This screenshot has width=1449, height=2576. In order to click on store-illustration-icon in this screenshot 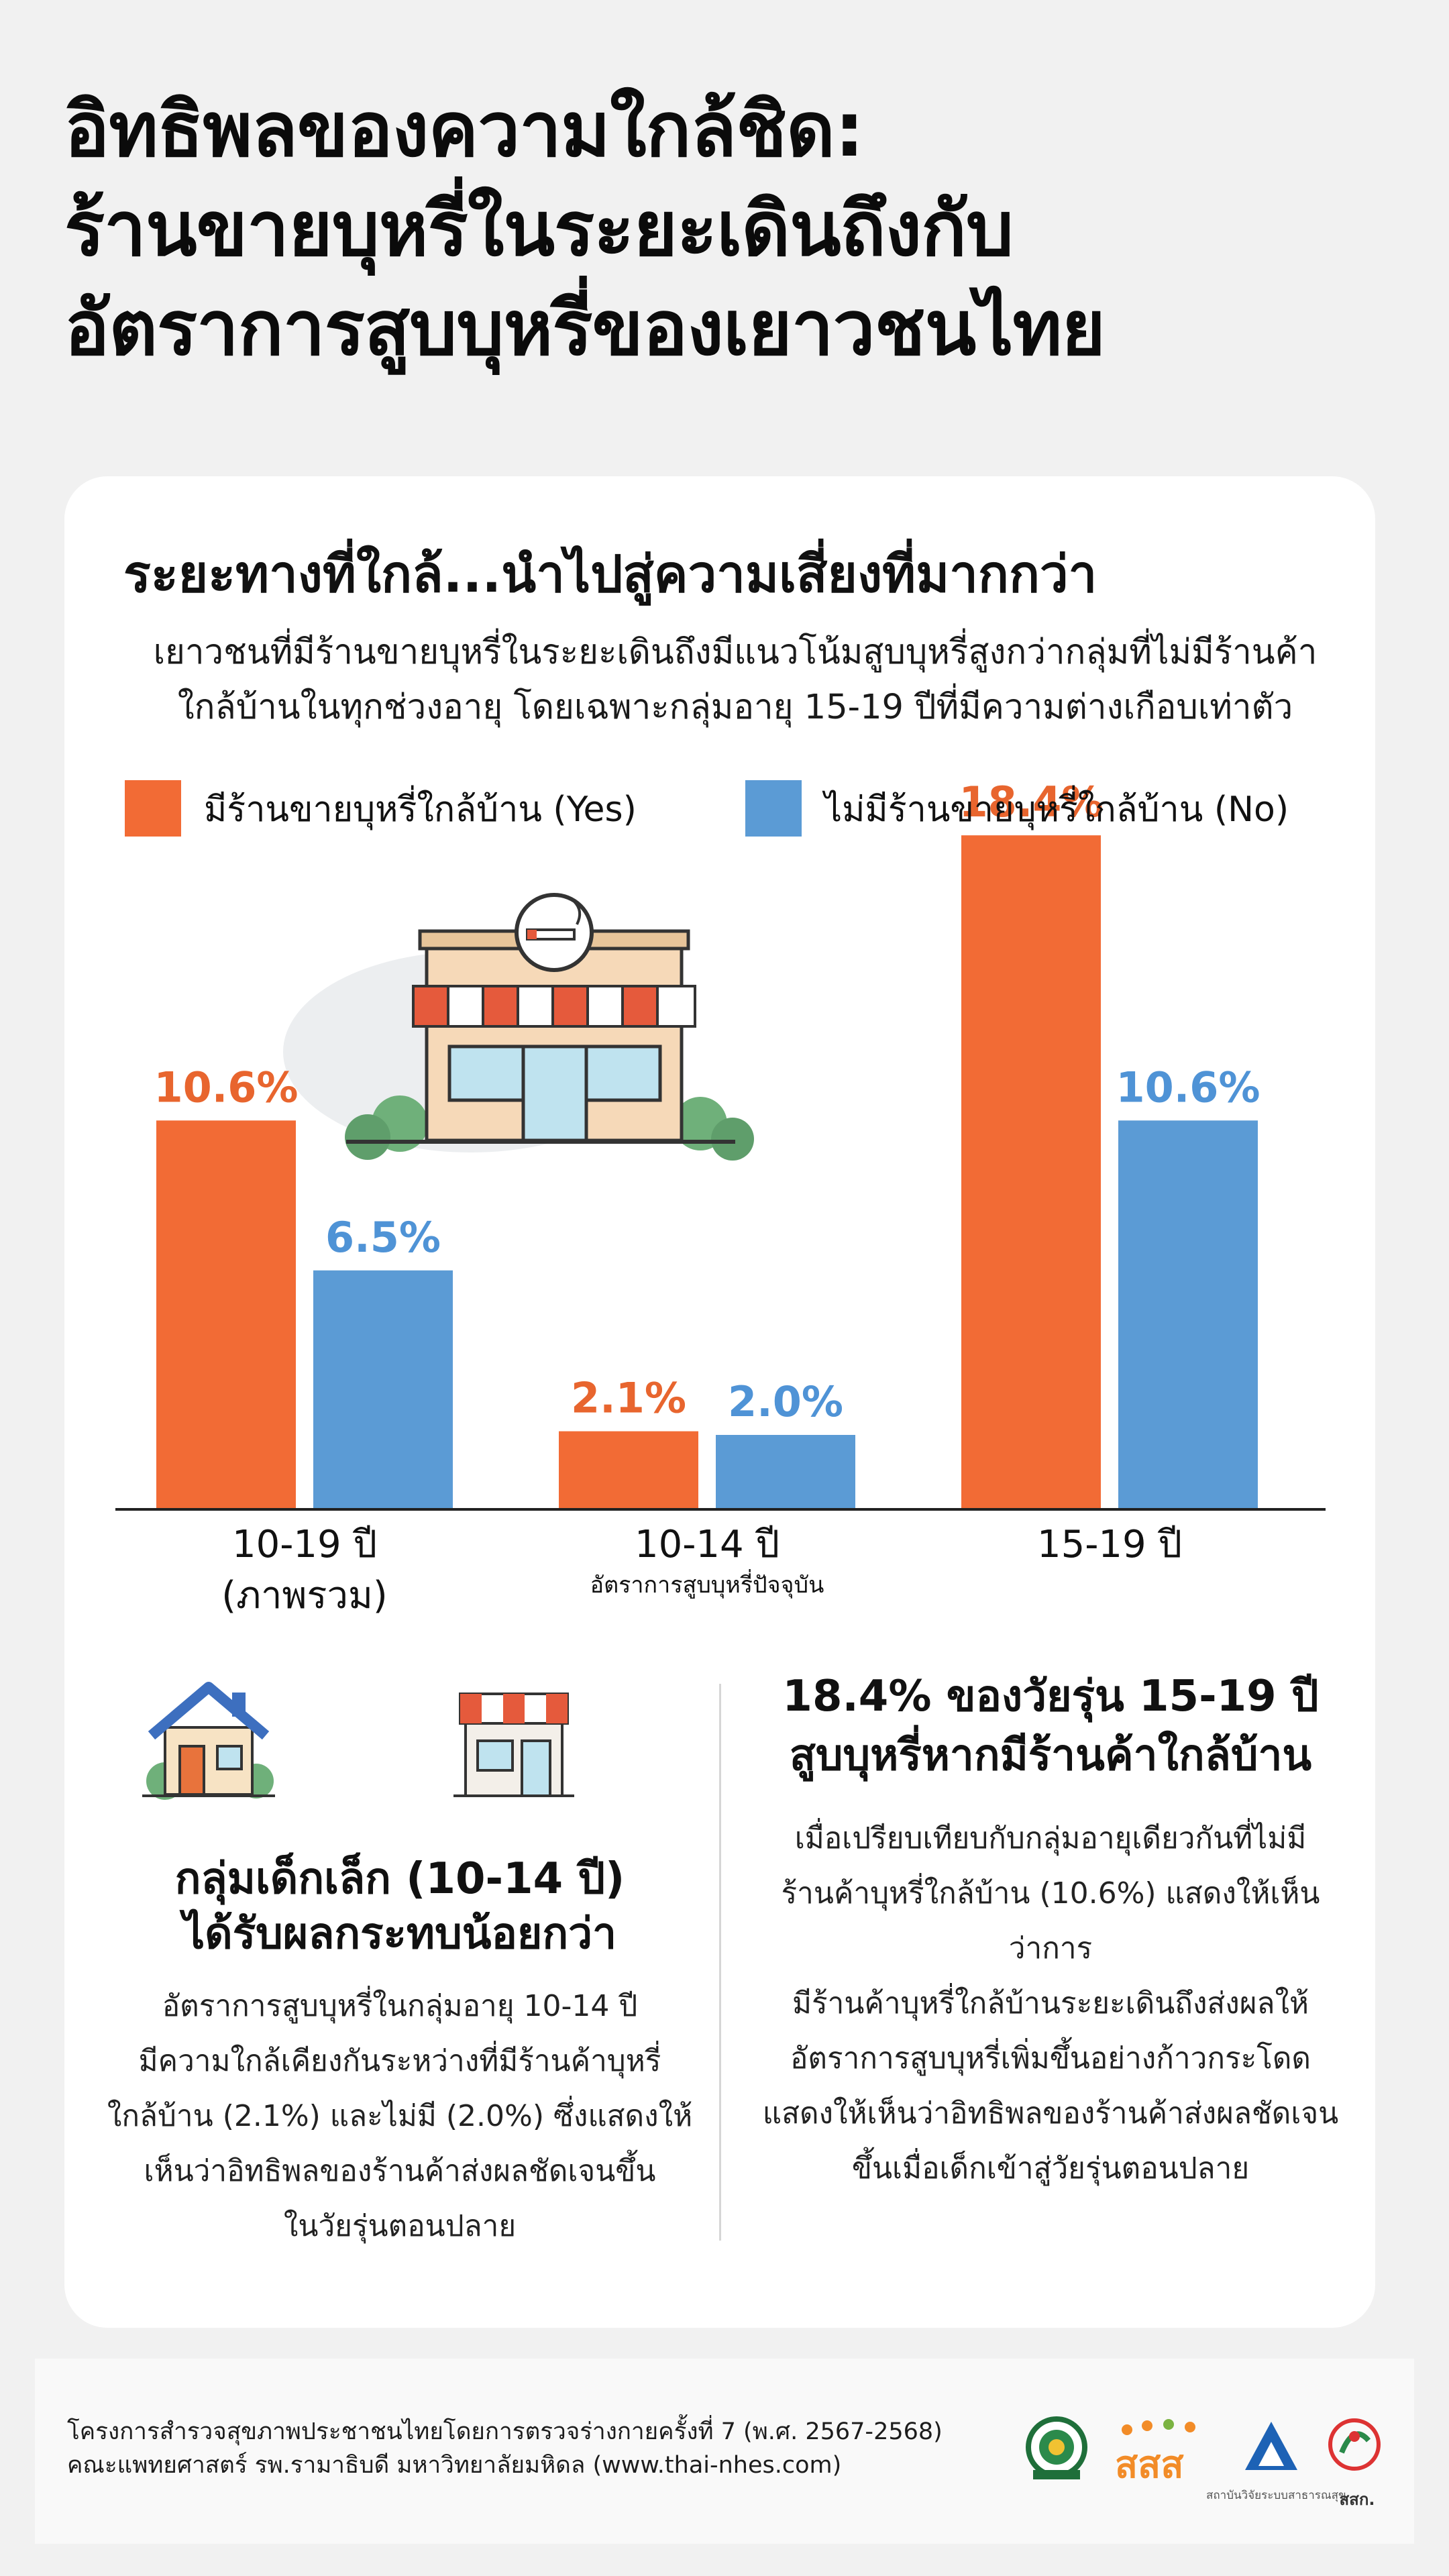, I will do `click(518, 1027)`.